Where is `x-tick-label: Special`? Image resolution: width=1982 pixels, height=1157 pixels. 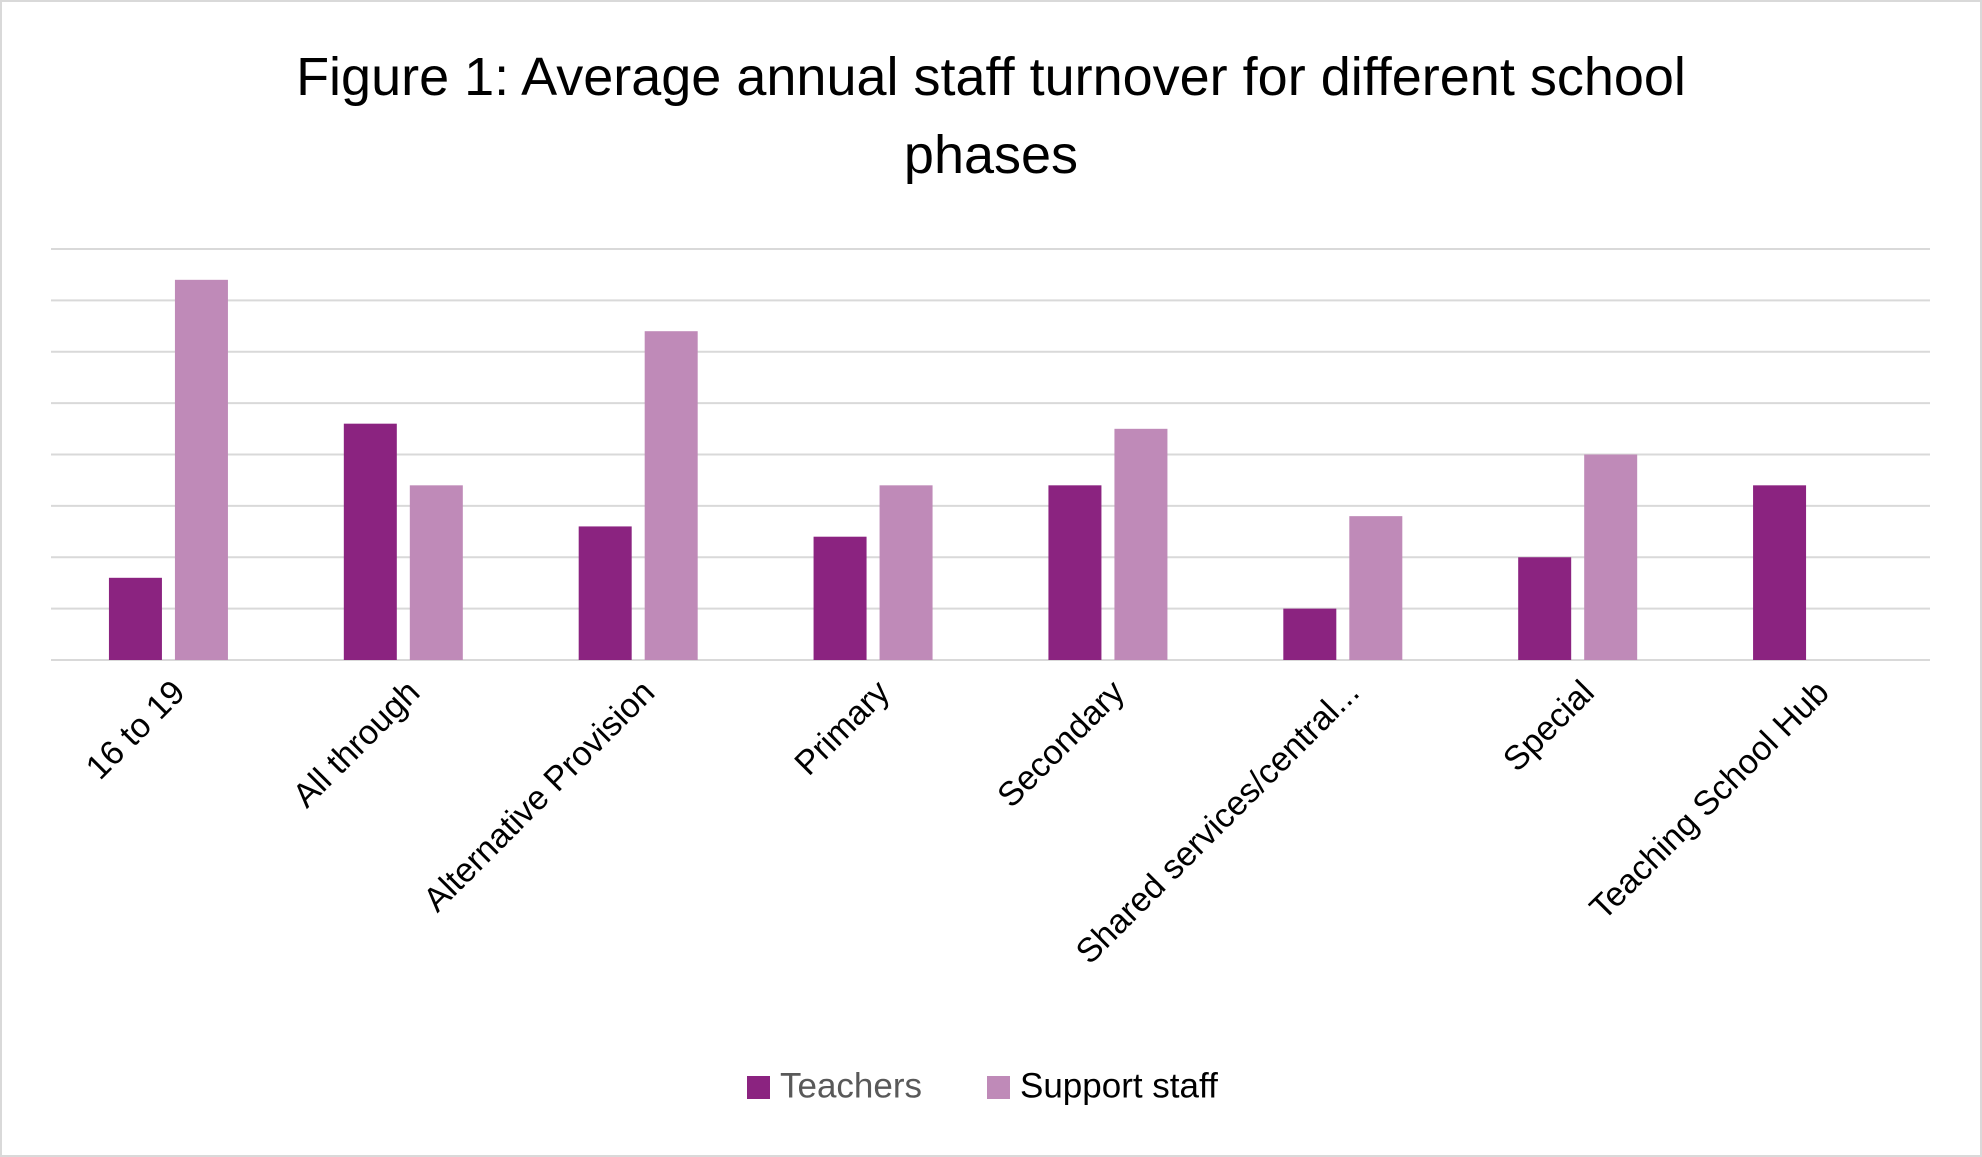 x-tick-label: Special is located at coordinates (1549, 726).